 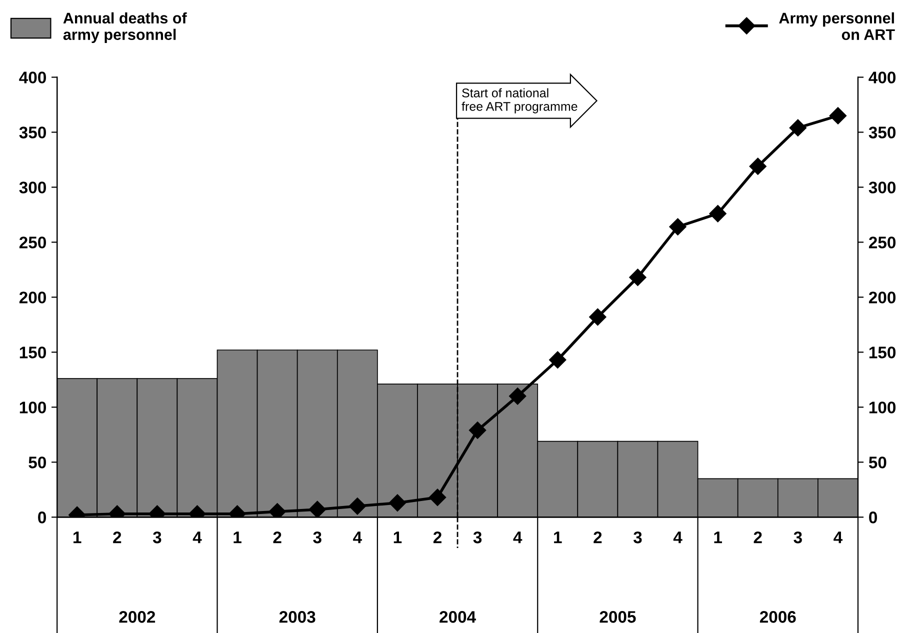 What do you see at coordinates (882, 78) in the screenshot?
I see `y2-tick-label: 400` at bounding box center [882, 78].